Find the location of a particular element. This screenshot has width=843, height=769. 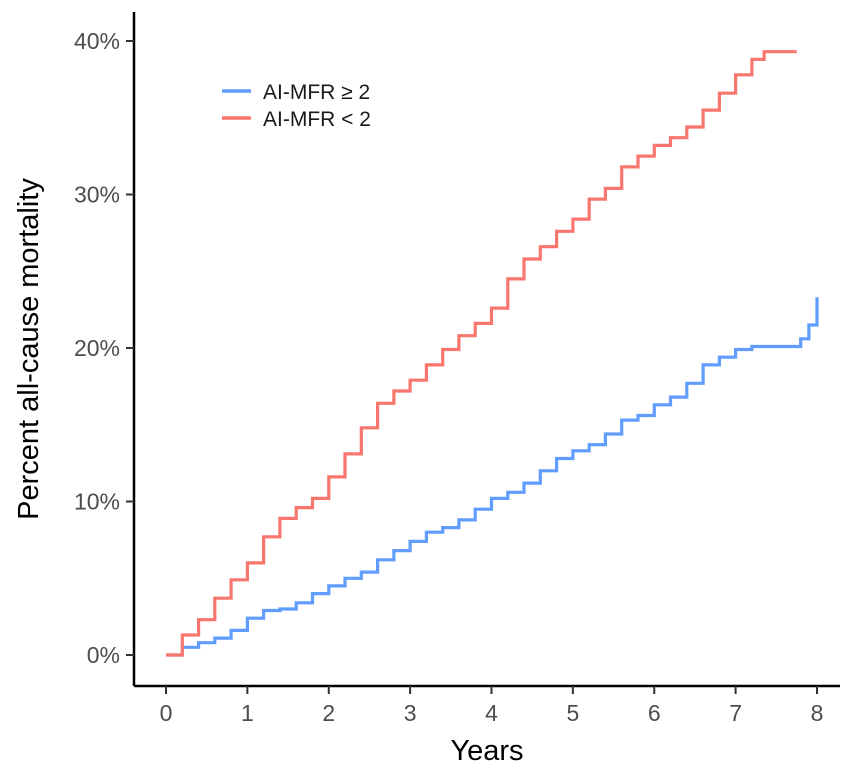

y-tick-label: 0% is located at coordinates (103, 655).